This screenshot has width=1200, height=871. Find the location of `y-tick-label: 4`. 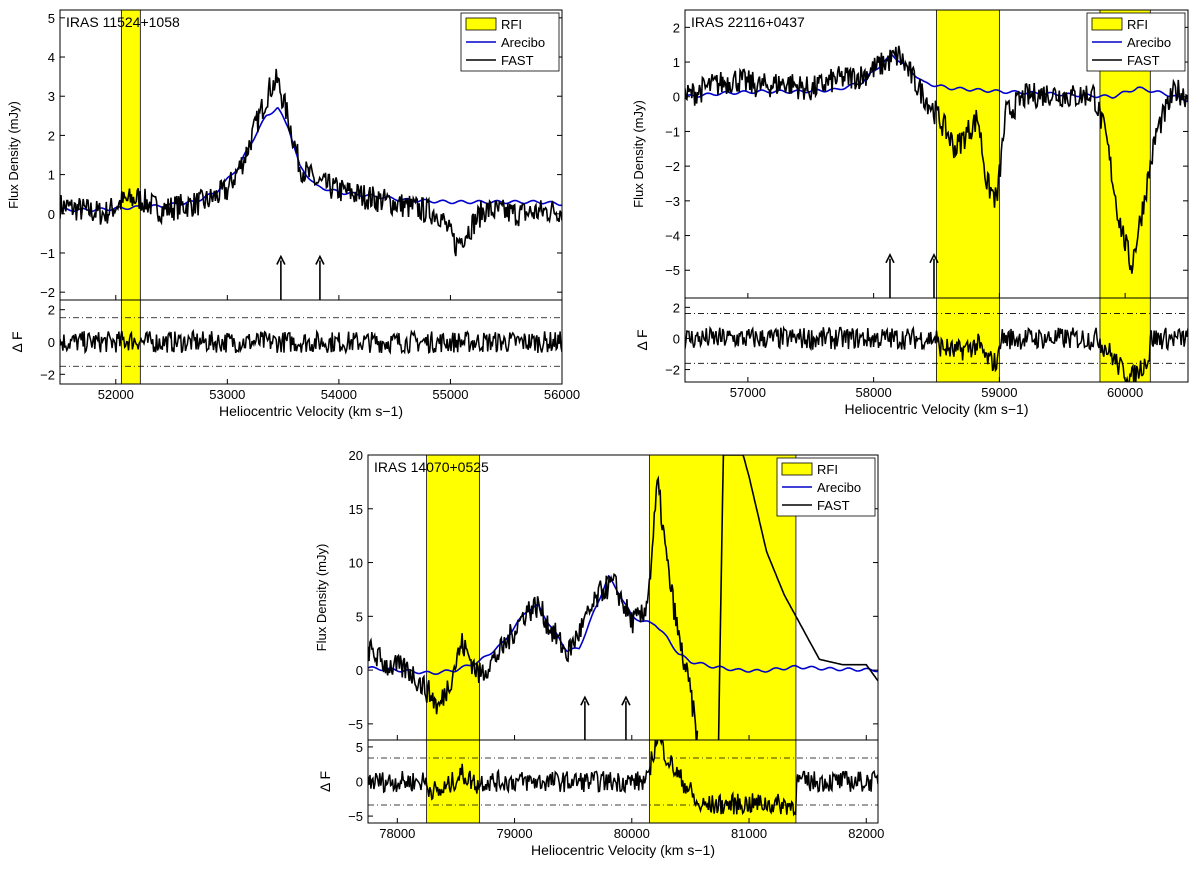

y-tick-label: 4 is located at coordinates (51, 57).